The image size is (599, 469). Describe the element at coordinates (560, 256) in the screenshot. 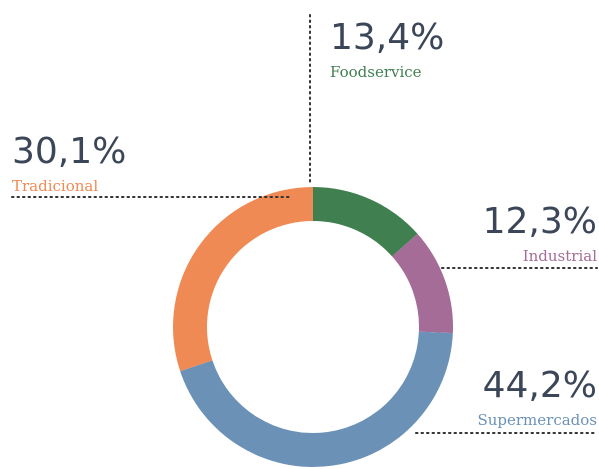

I see `category-label: Industrial` at that location.